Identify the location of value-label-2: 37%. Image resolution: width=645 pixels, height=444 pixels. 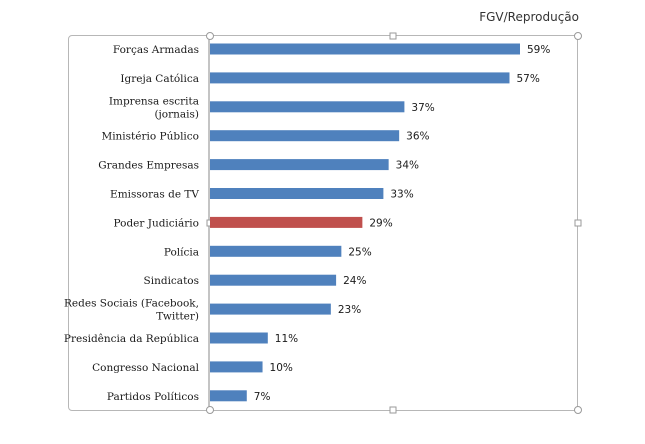
(422, 108).